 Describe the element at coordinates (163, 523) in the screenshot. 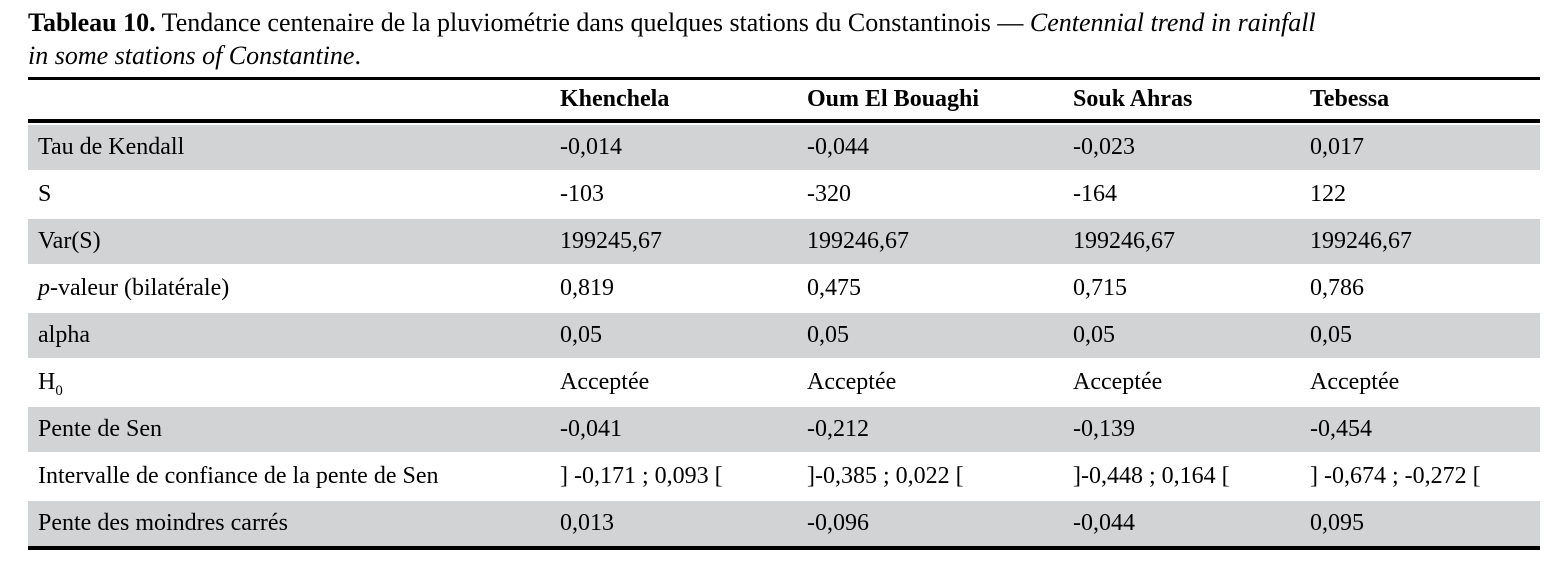

I see `text-part: Pente des moindres carrés` at that location.